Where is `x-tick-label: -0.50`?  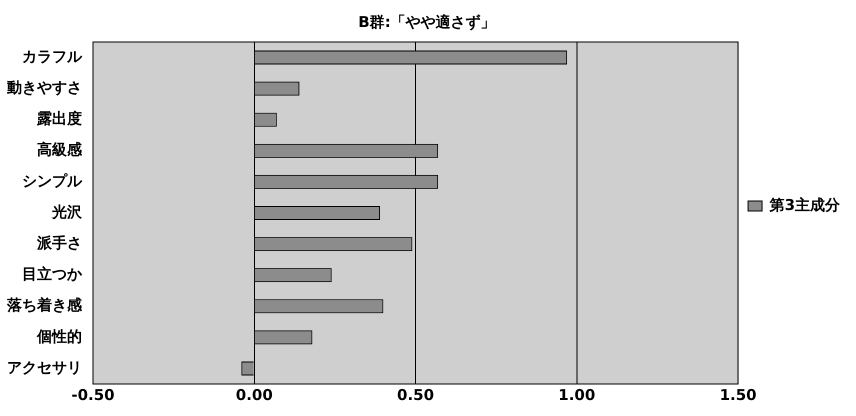
x-tick-label: -0.50 is located at coordinates (93, 395).